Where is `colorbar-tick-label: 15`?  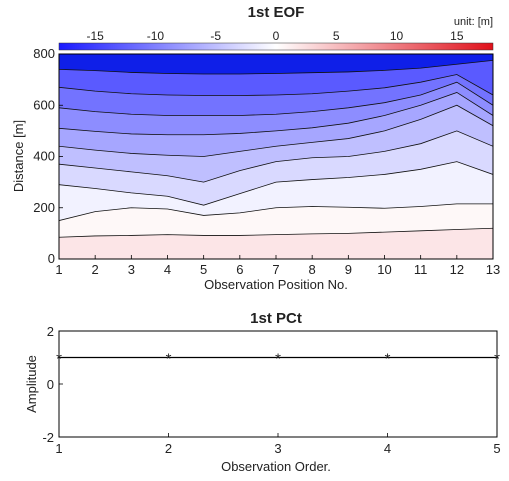 colorbar-tick-label: 15 is located at coordinates (457, 36).